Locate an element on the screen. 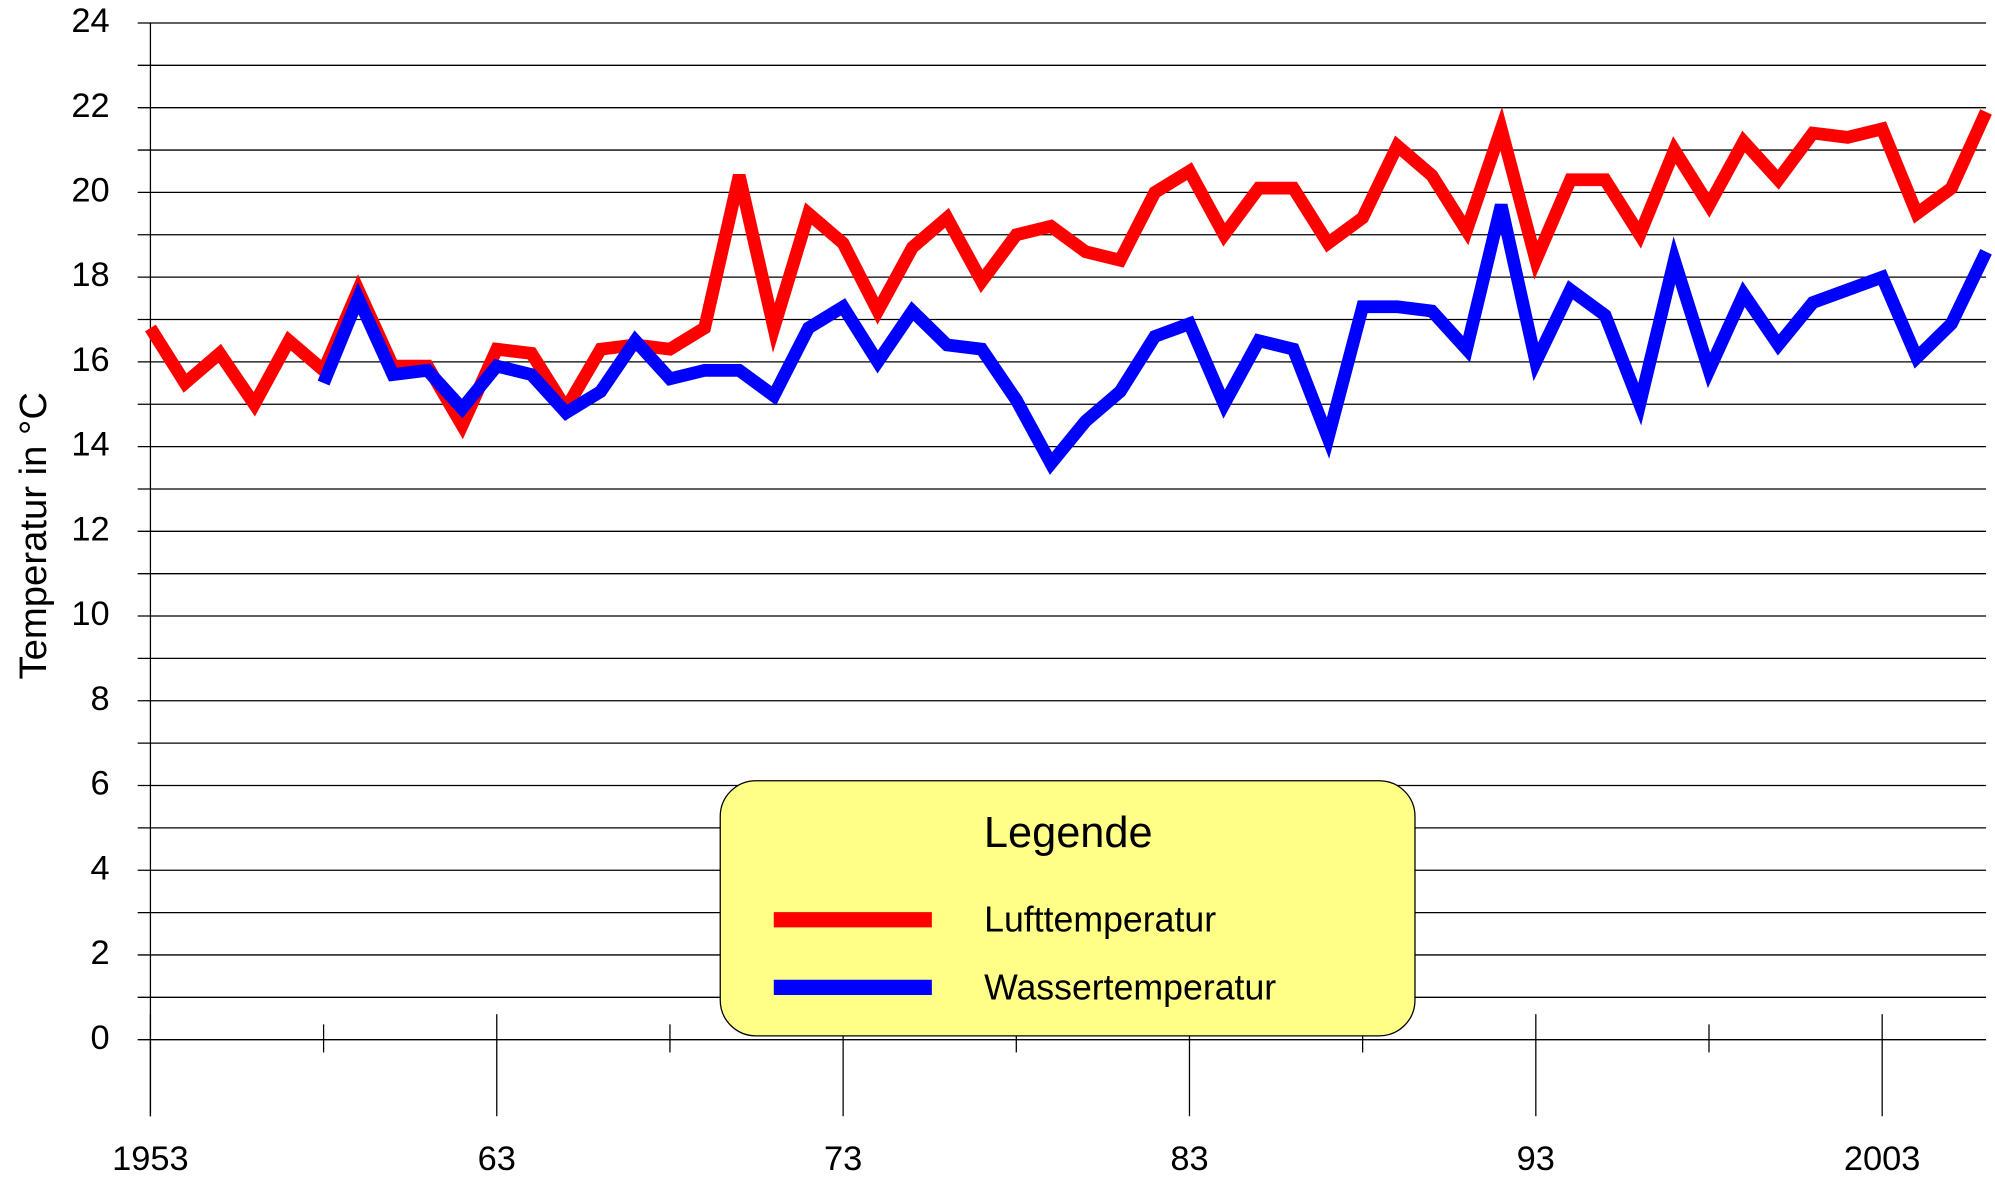 This screenshot has height=1180, width=1995. legend-label: Wassertemperatur is located at coordinates (1130, 987).